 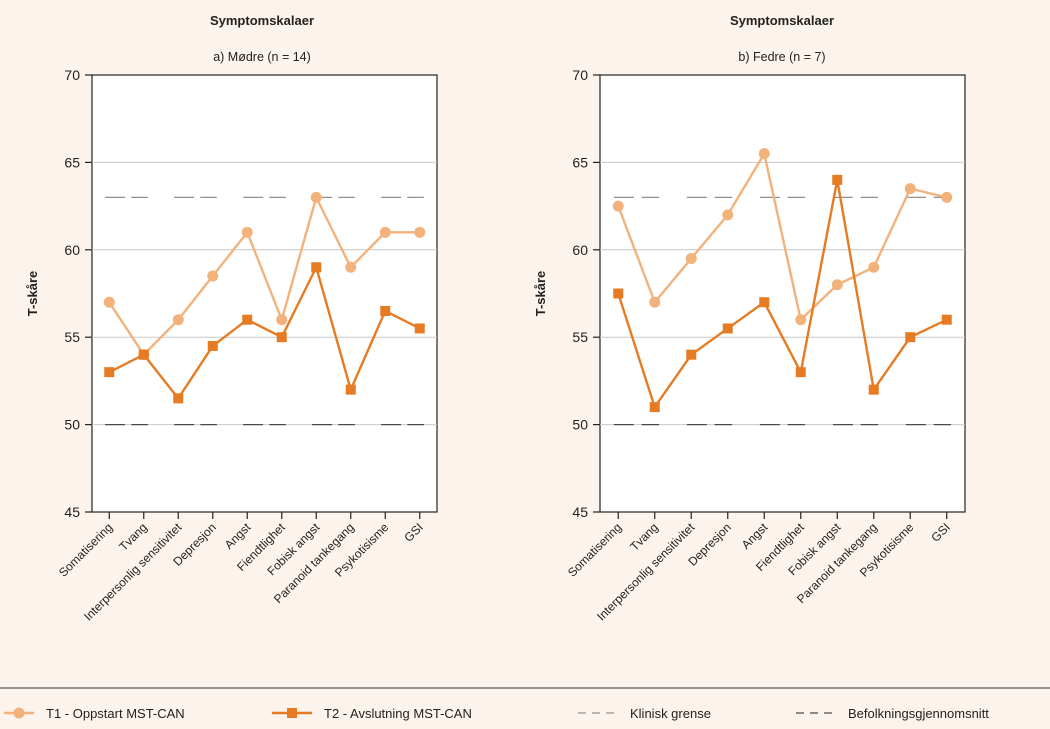 I want to click on legend-label-population: Befolkningsgjennomsnitt, so click(x=918, y=713).